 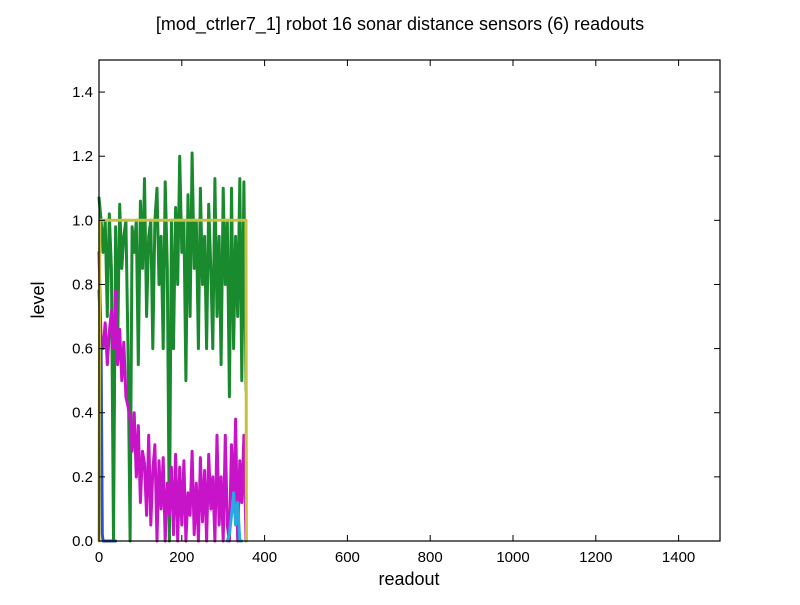 What do you see at coordinates (82, 413) in the screenshot?
I see `y-tick-label: 0.4` at bounding box center [82, 413].